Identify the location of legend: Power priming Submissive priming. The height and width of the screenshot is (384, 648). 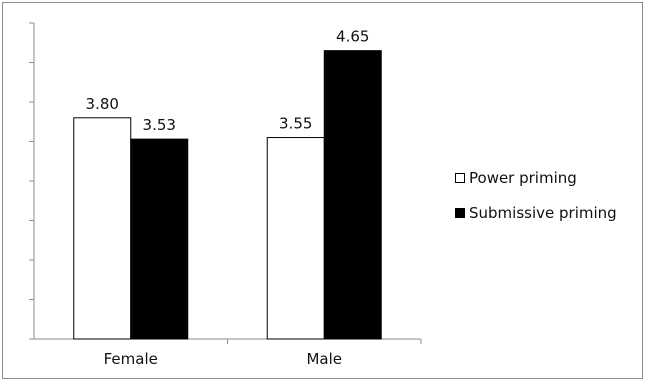
(536, 203).